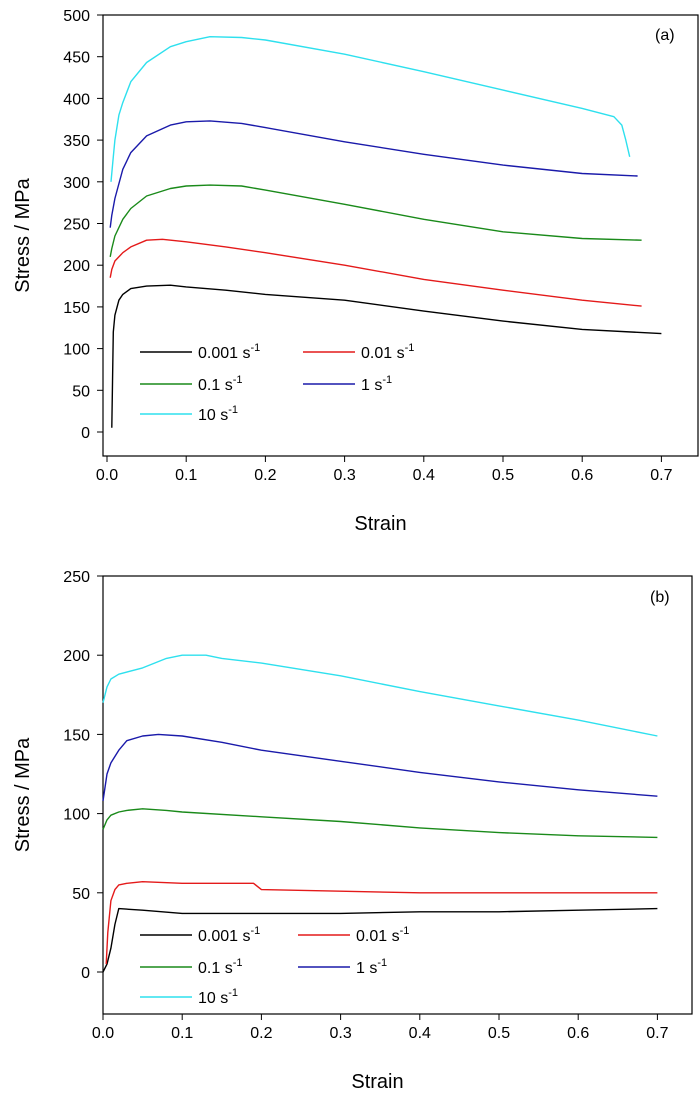  What do you see at coordinates (665, 35) in the screenshot?
I see `panel-label: (a)` at bounding box center [665, 35].